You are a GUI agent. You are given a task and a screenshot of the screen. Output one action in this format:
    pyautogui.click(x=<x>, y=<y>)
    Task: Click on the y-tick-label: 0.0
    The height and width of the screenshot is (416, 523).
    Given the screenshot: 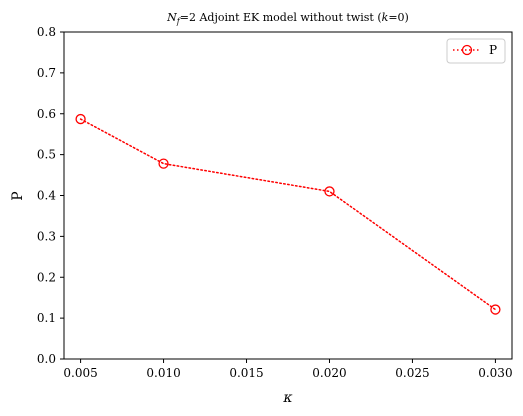 What is the action you would take?
    pyautogui.click(x=46, y=359)
    